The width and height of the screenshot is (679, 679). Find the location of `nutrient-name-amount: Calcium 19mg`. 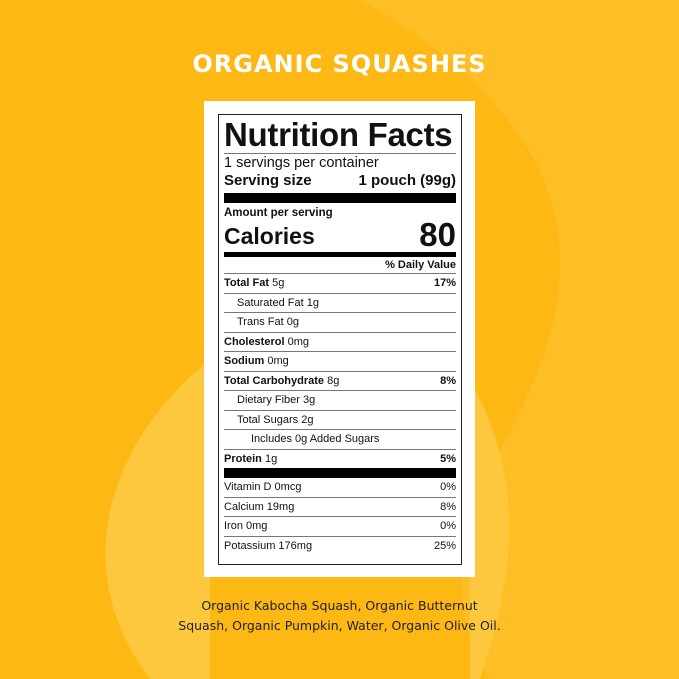

nutrient-name-amount: Calcium 19mg is located at coordinates (259, 507).